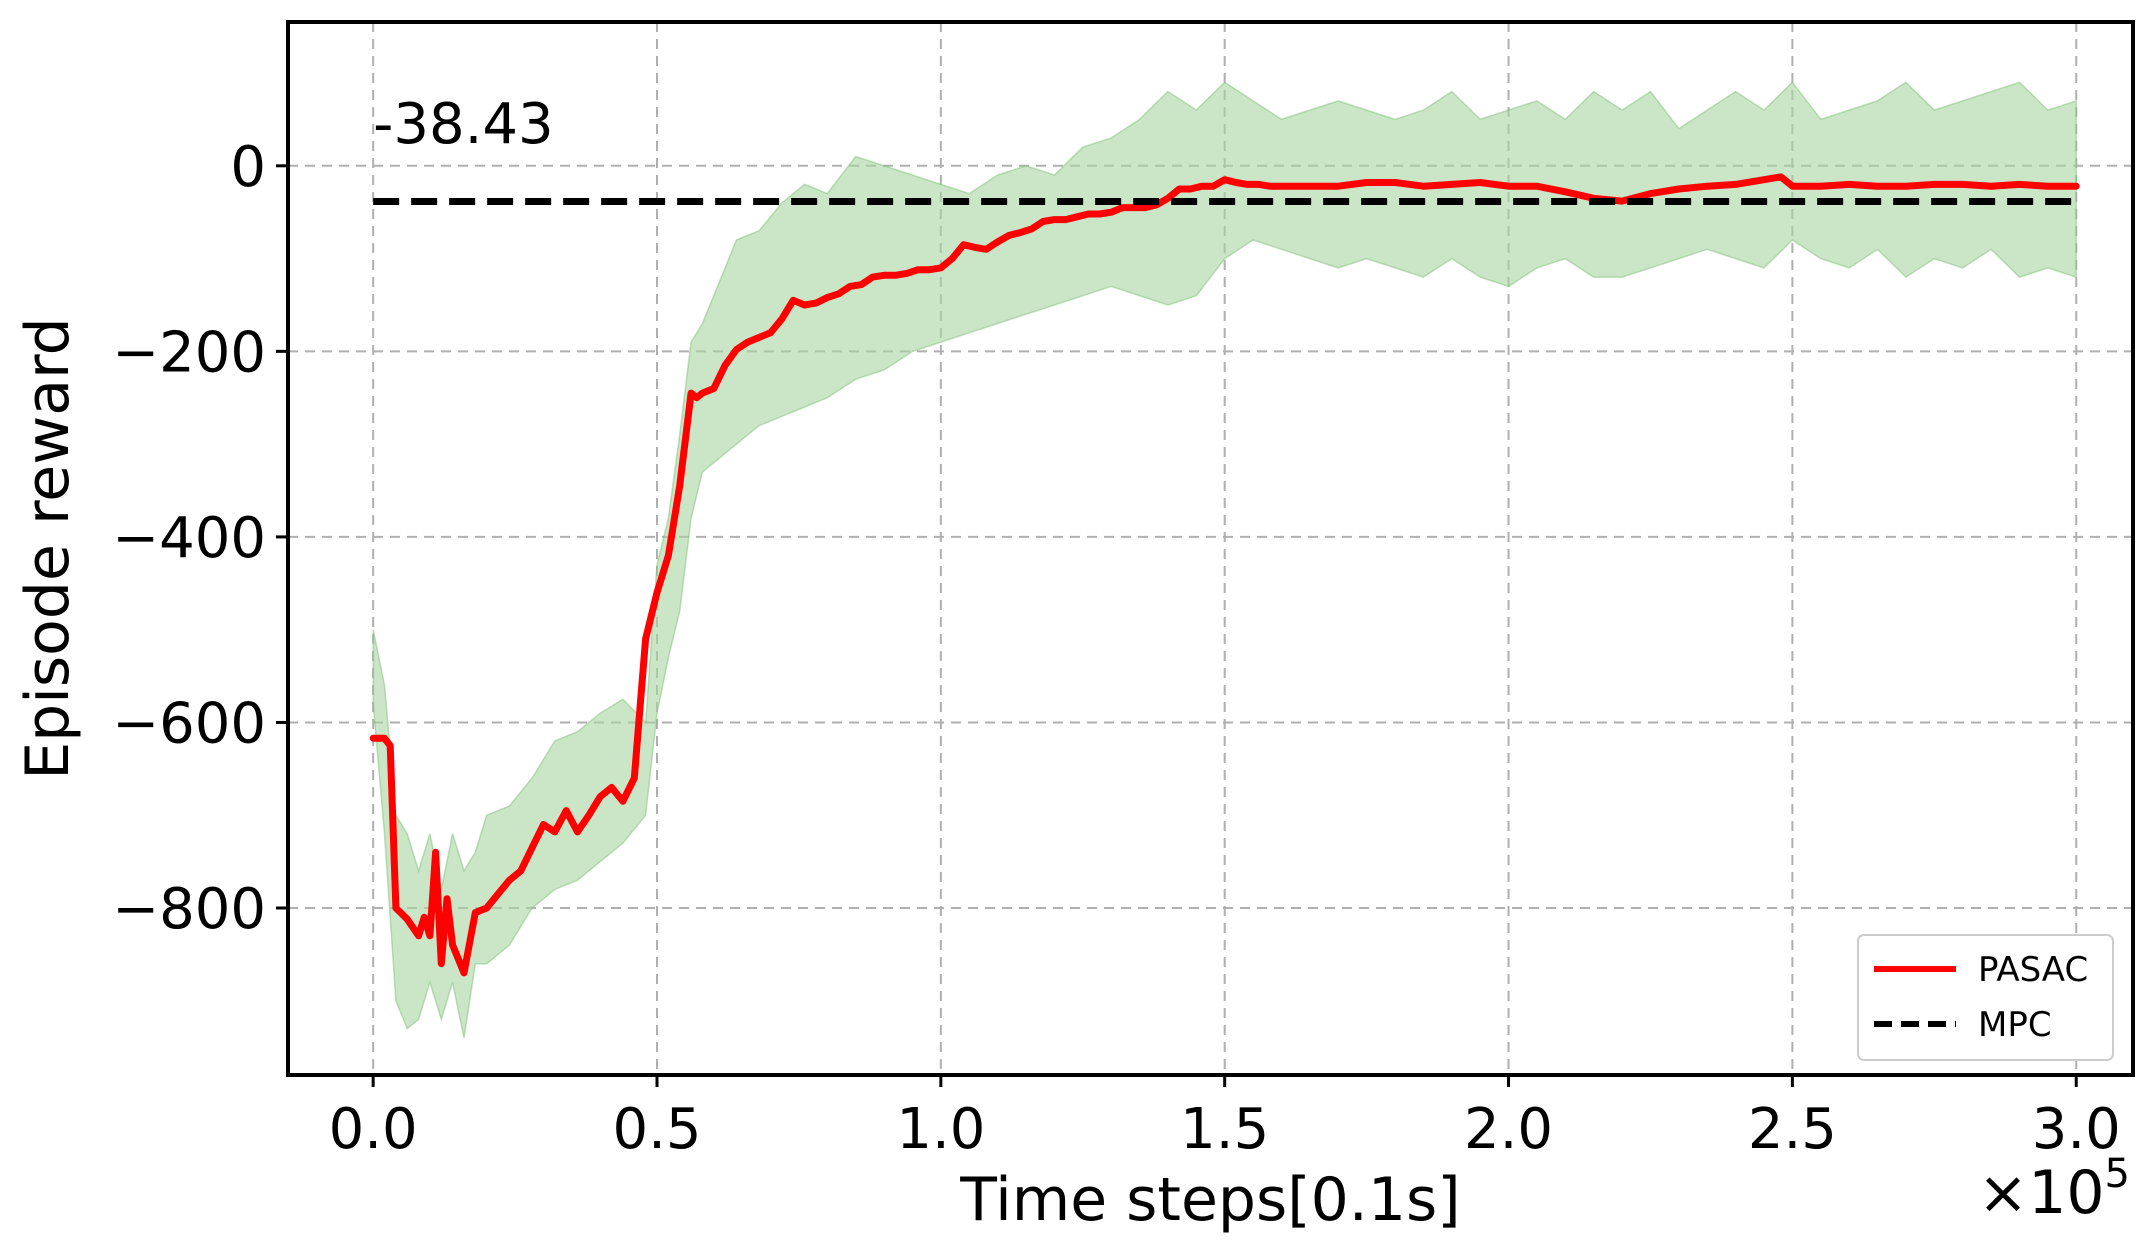  What do you see at coordinates (189, 538) in the screenshot?
I see `y-tick-label: −400` at bounding box center [189, 538].